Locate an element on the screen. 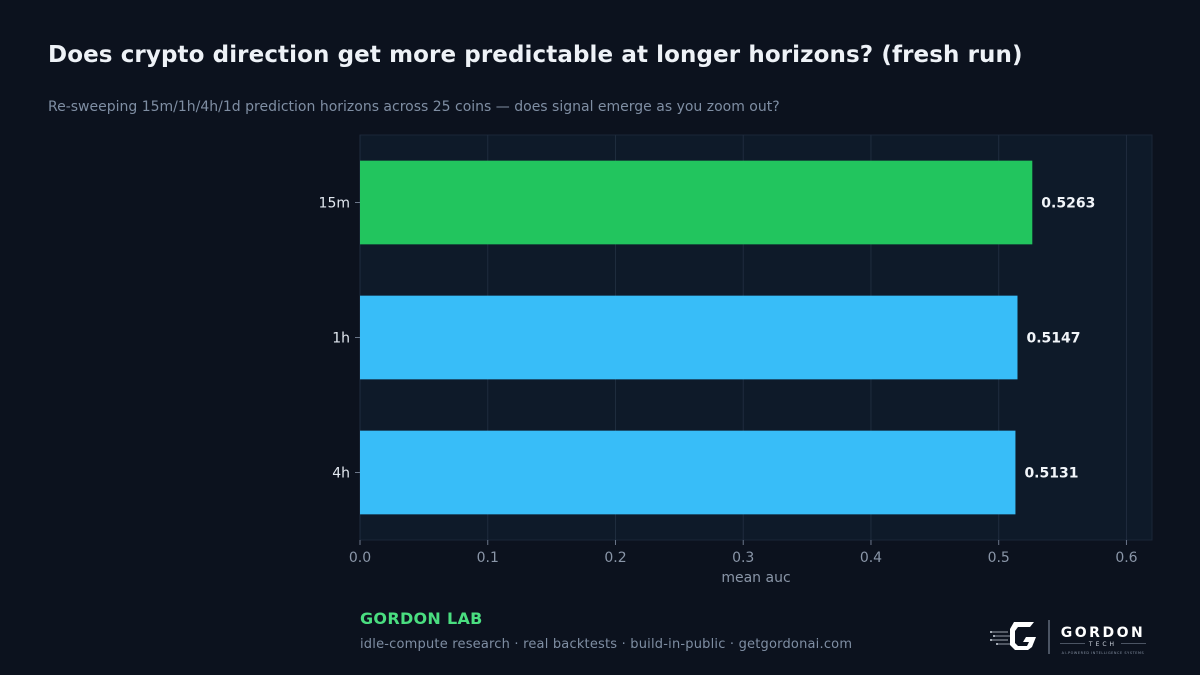 The image size is (1200, 675). x-tick-label: 0.3 is located at coordinates (743, 558).